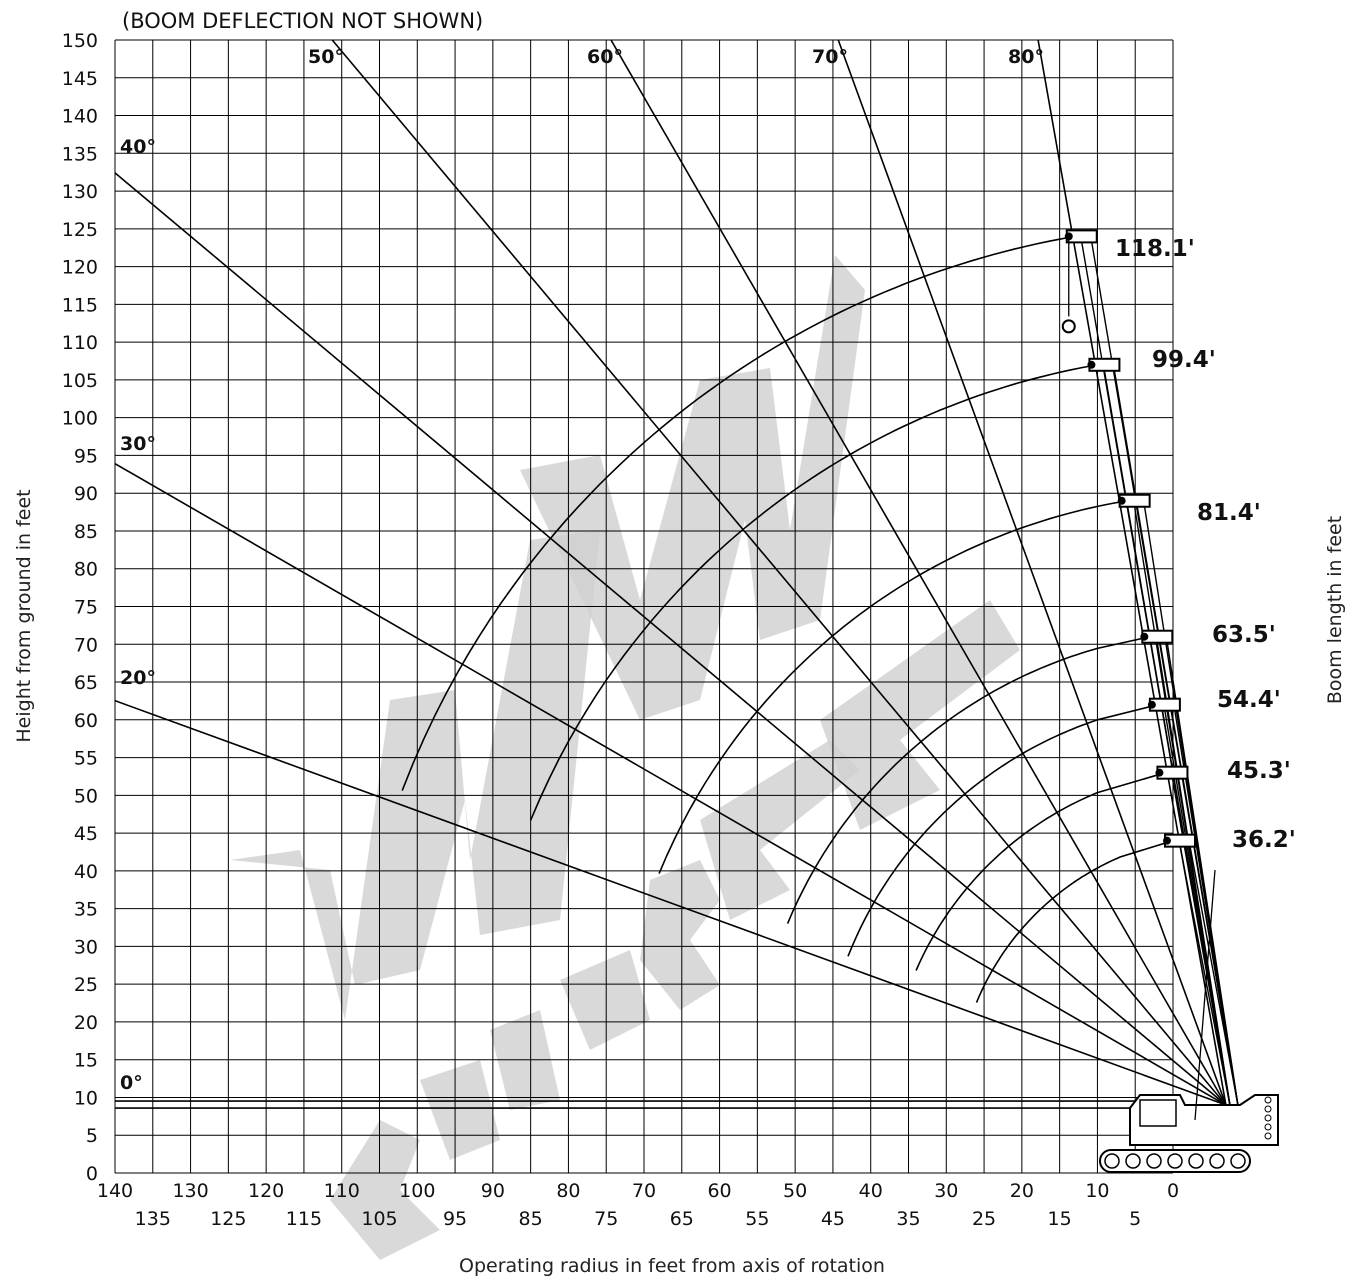  I want to click on angle-label: 60°, so click(605, 57).